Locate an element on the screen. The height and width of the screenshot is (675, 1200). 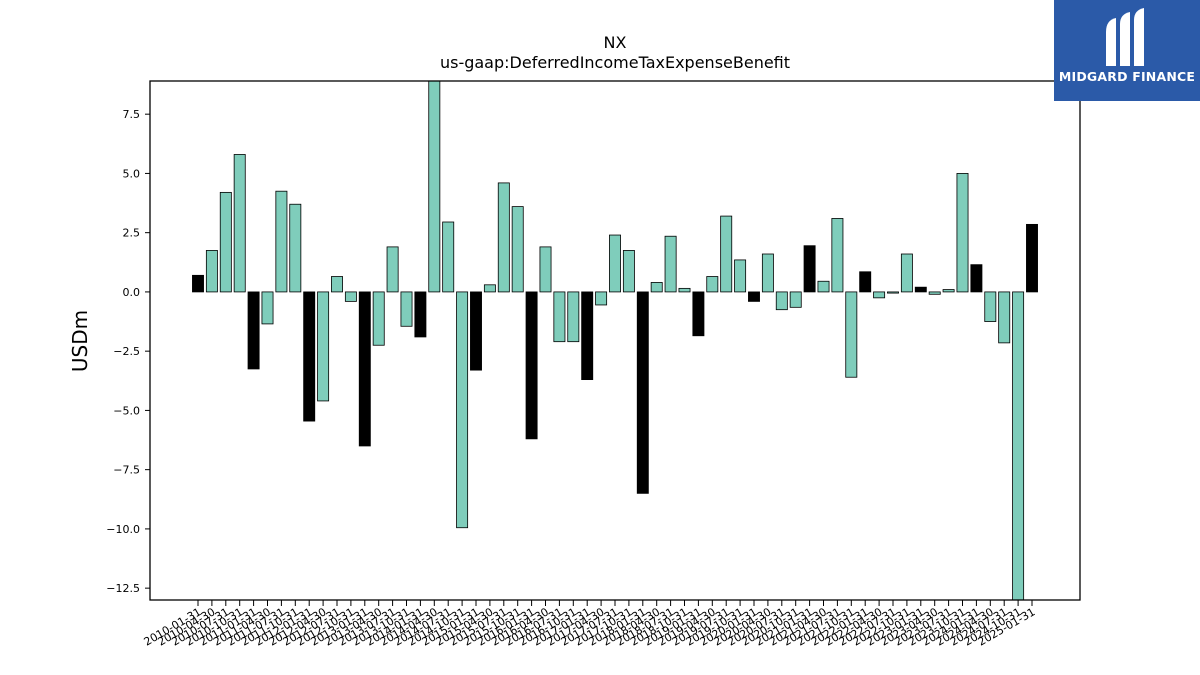
brand-name: MIDGARD FINANCE is located at coordinates (1127, 76).